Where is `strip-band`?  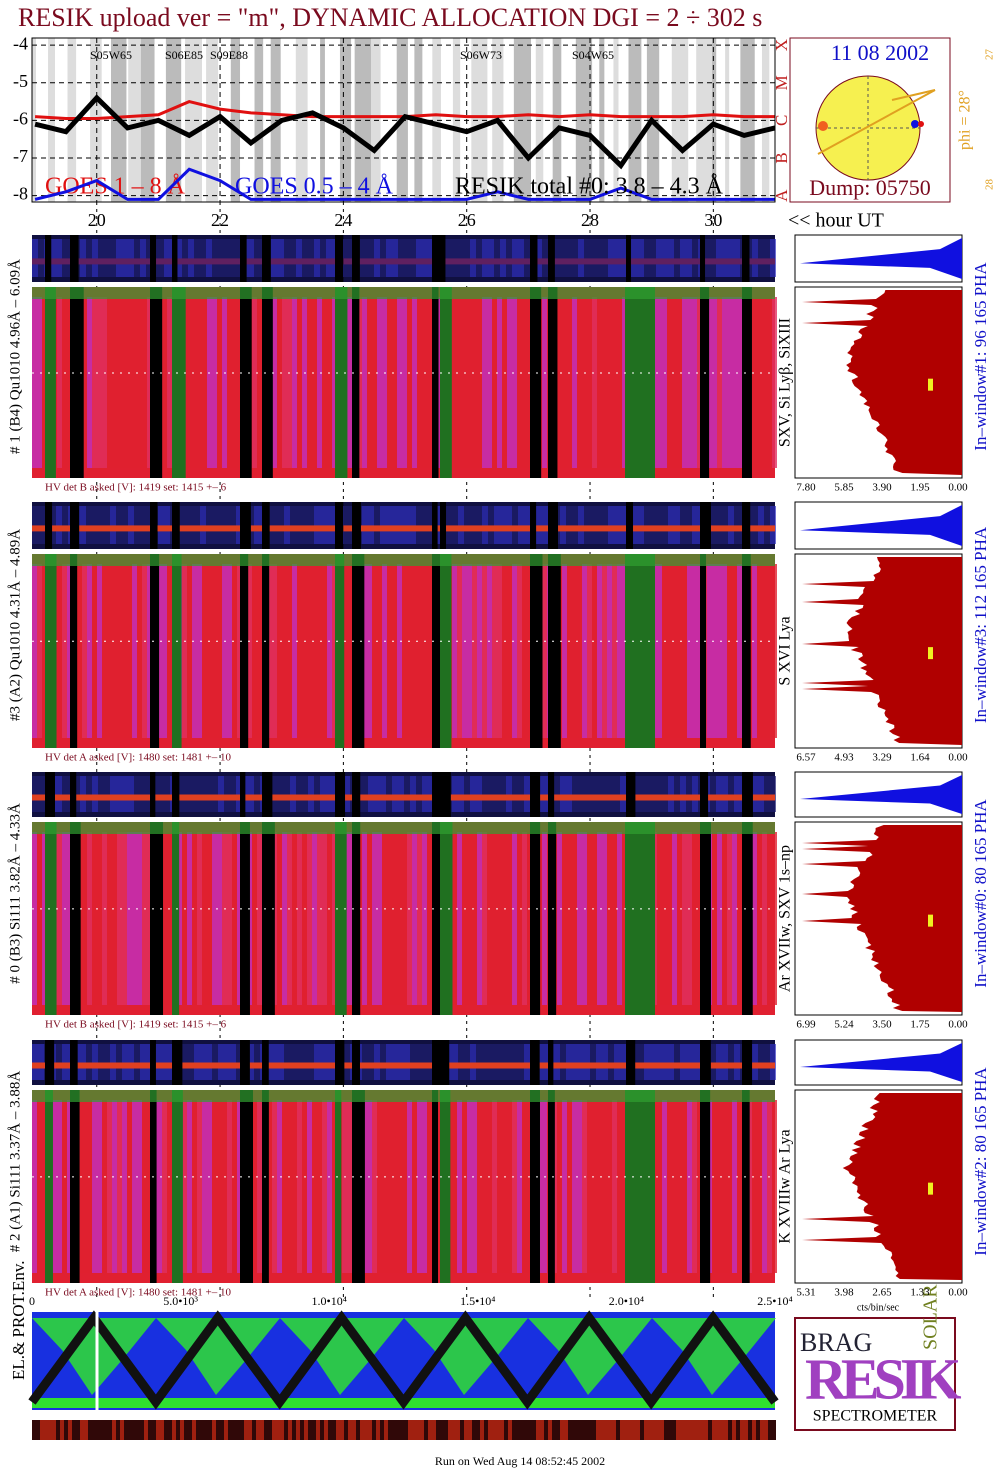 strip-band is located at coordinates (403, 261).